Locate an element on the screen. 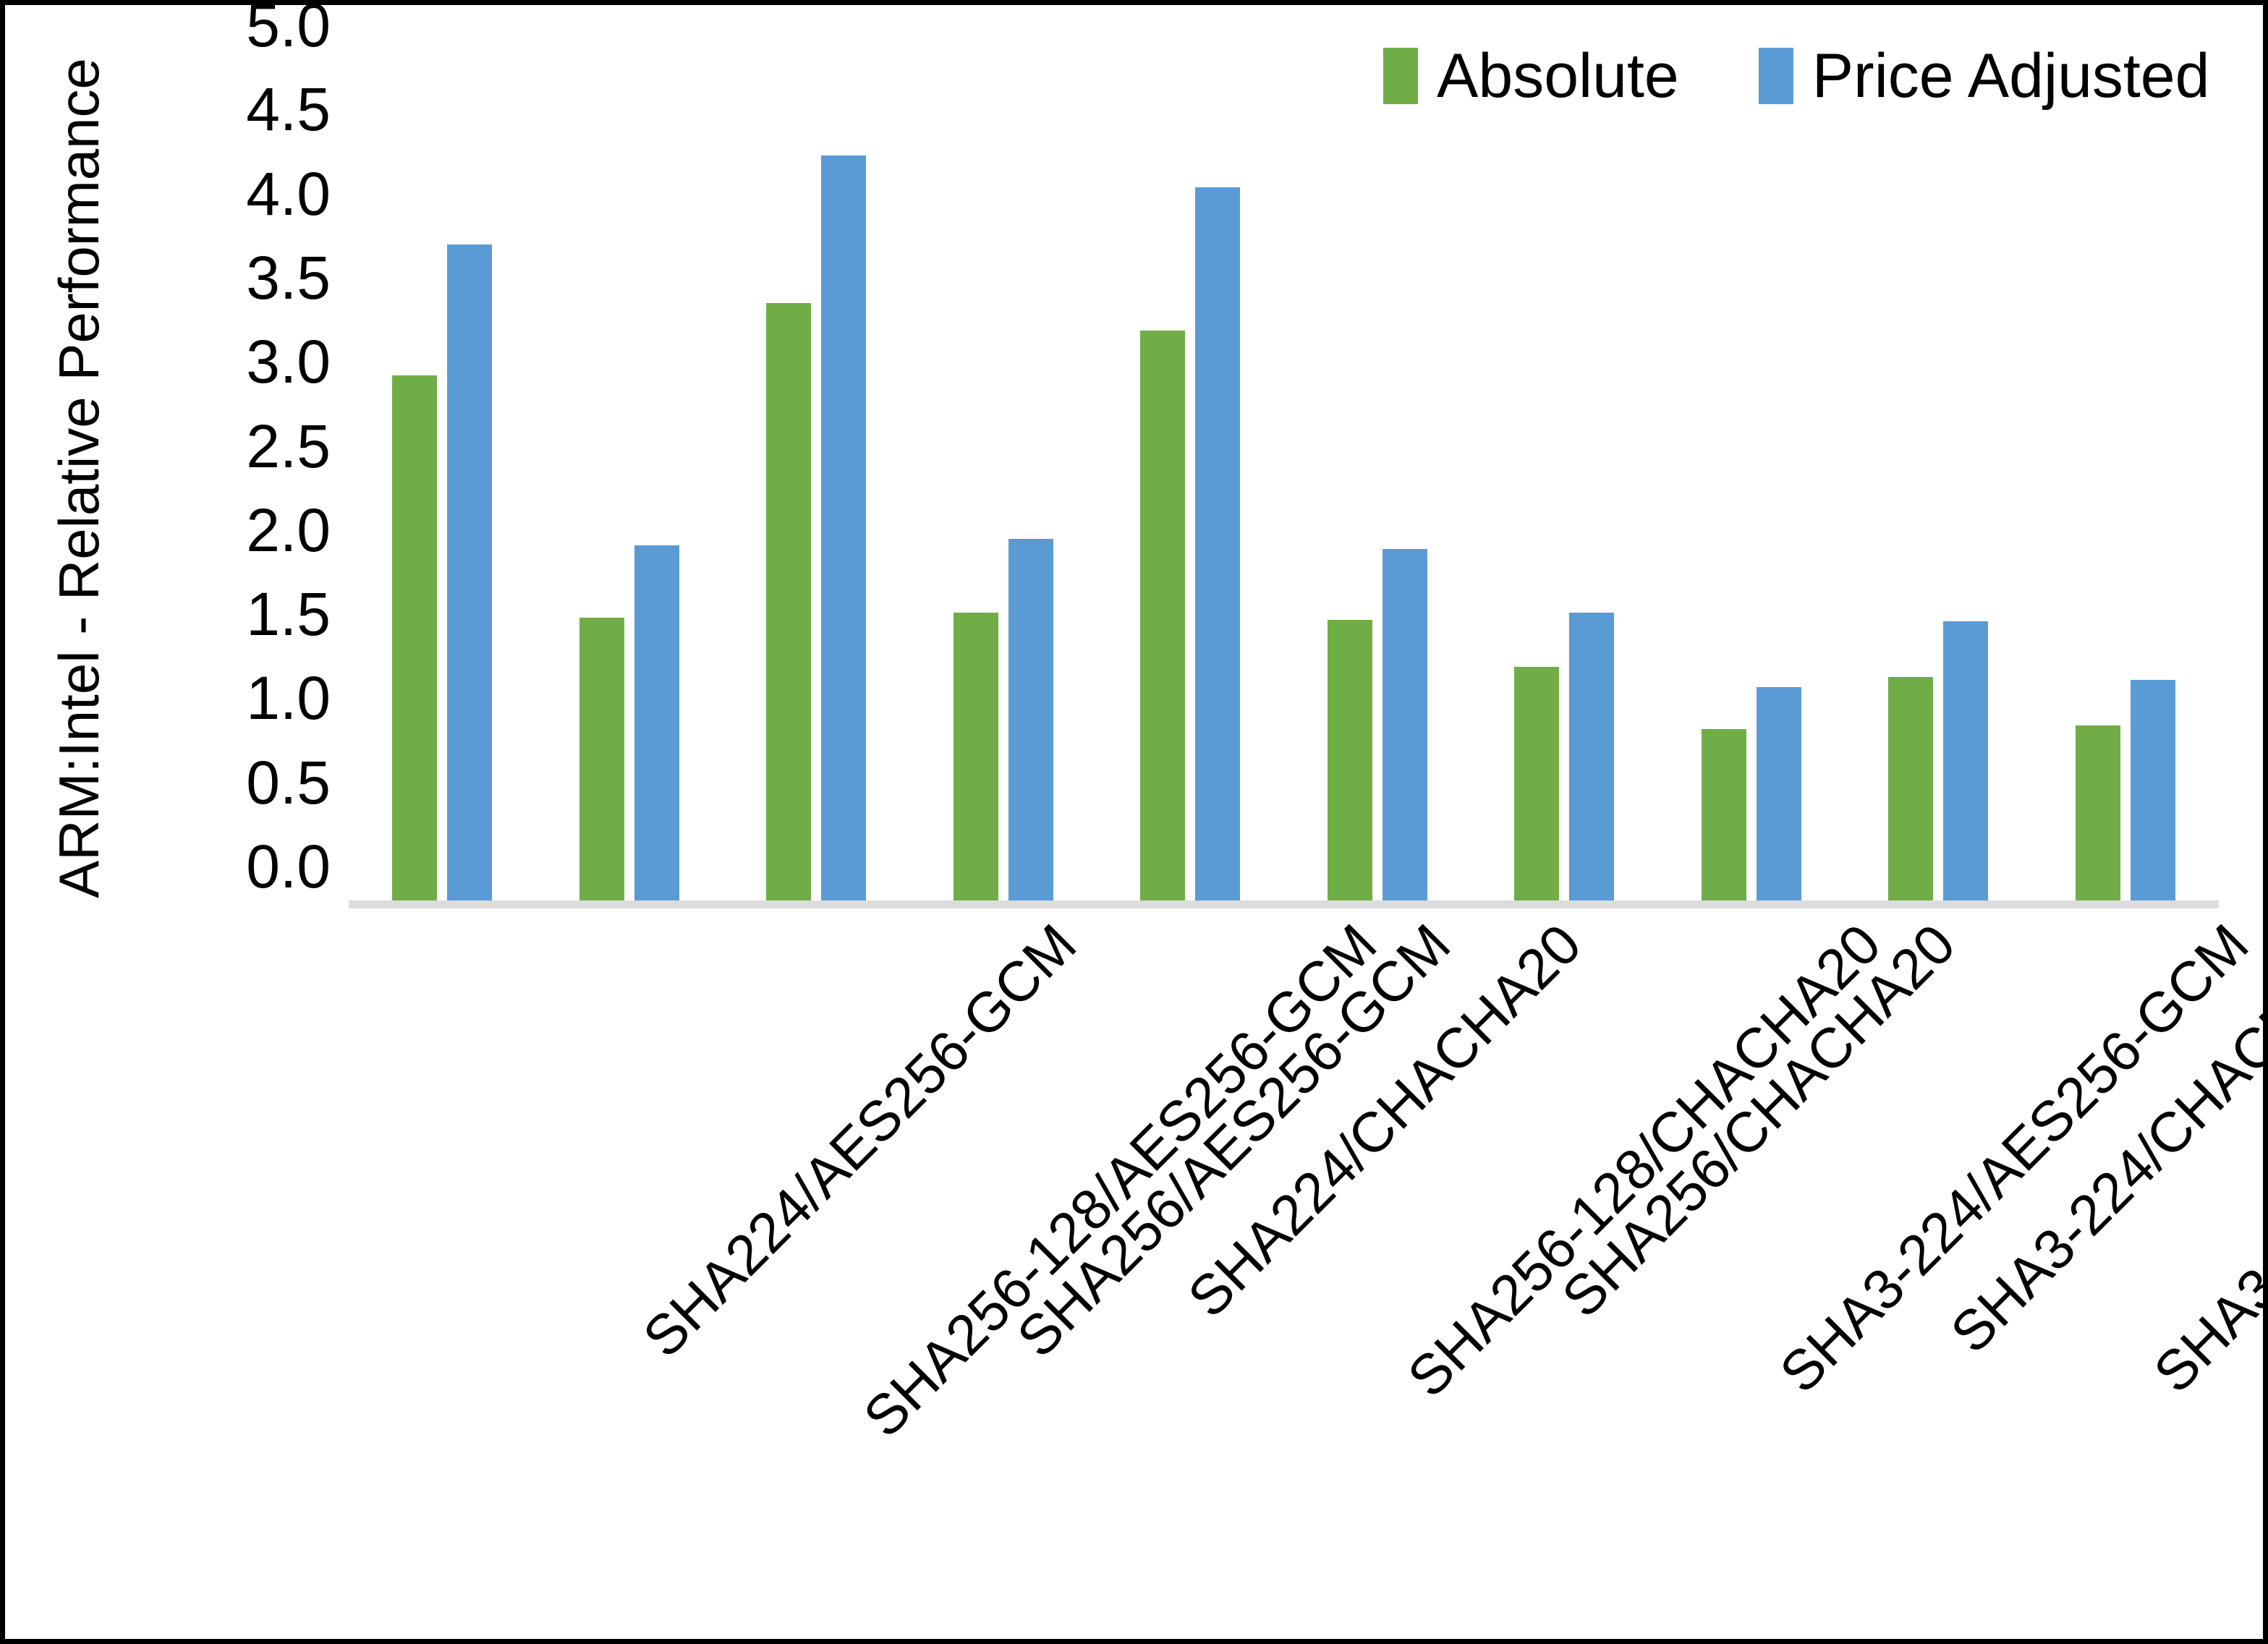  y-axis-tick-label: 4.5 is located at coordinates (288, 109).